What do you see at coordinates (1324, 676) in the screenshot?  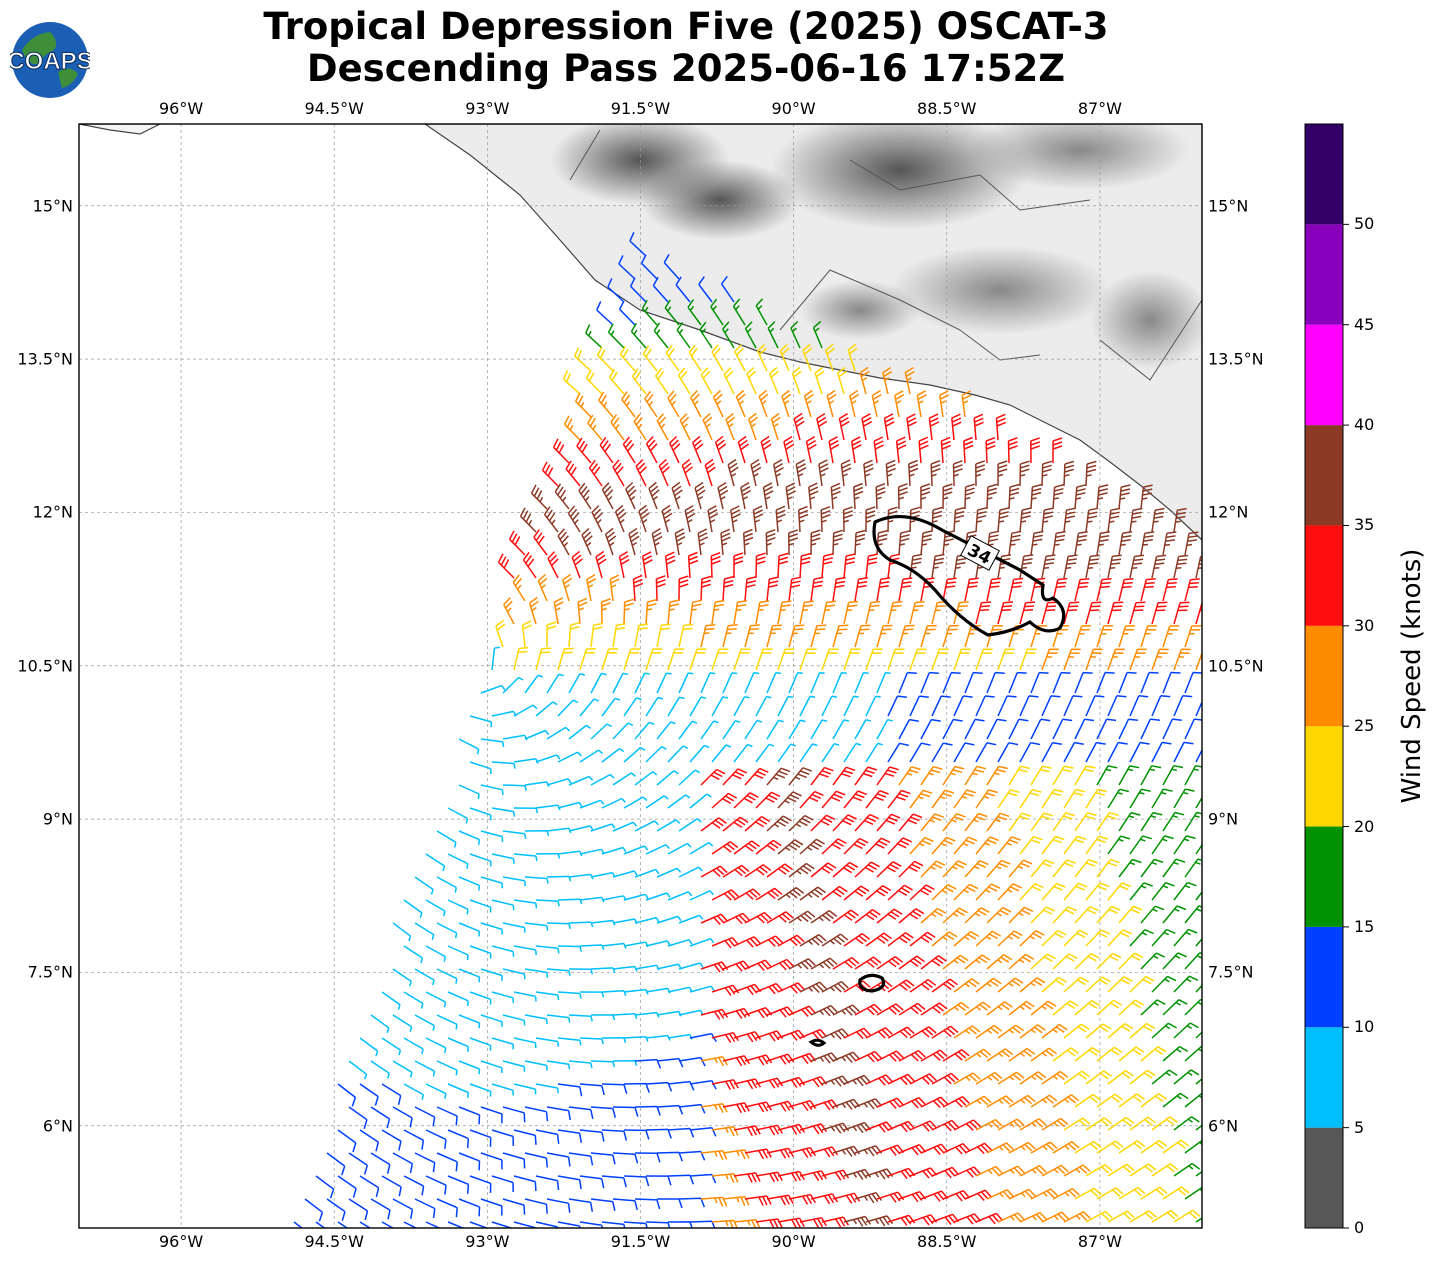 I see `colorbar-frame` at bounding box center [1324, 676].